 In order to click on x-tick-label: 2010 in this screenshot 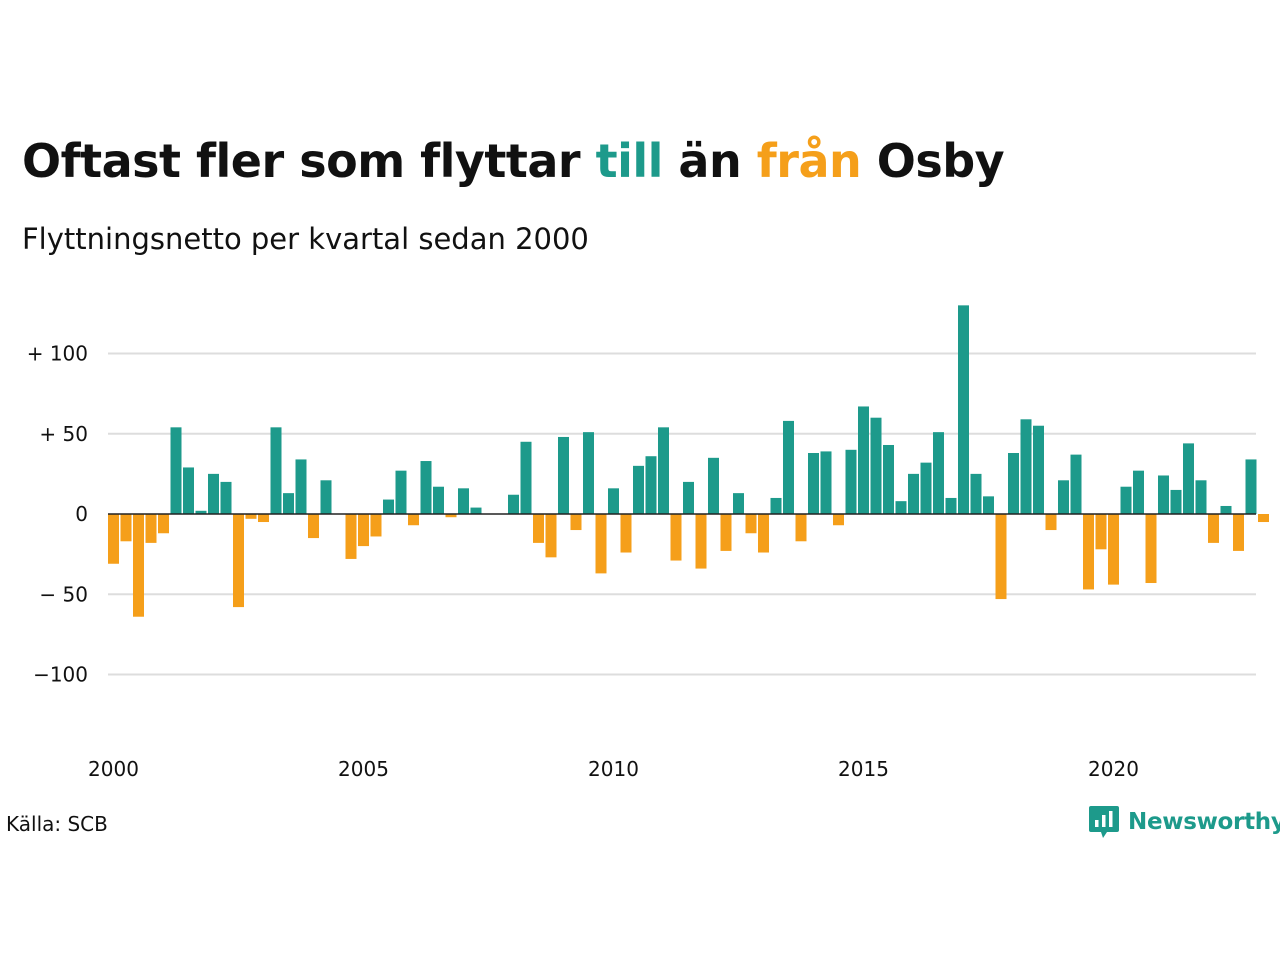, I will do `click(613, 769)`.